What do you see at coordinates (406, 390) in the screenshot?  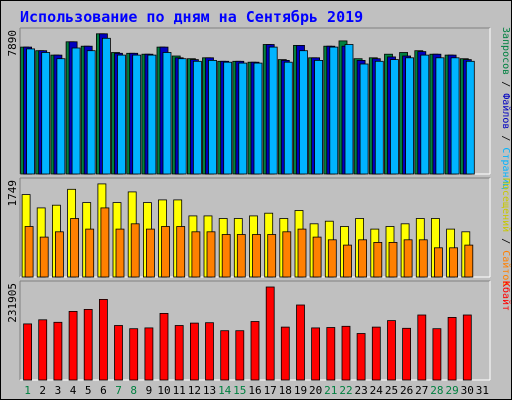 I see `x-tick-label: 26` at bounding box center [406, 390].